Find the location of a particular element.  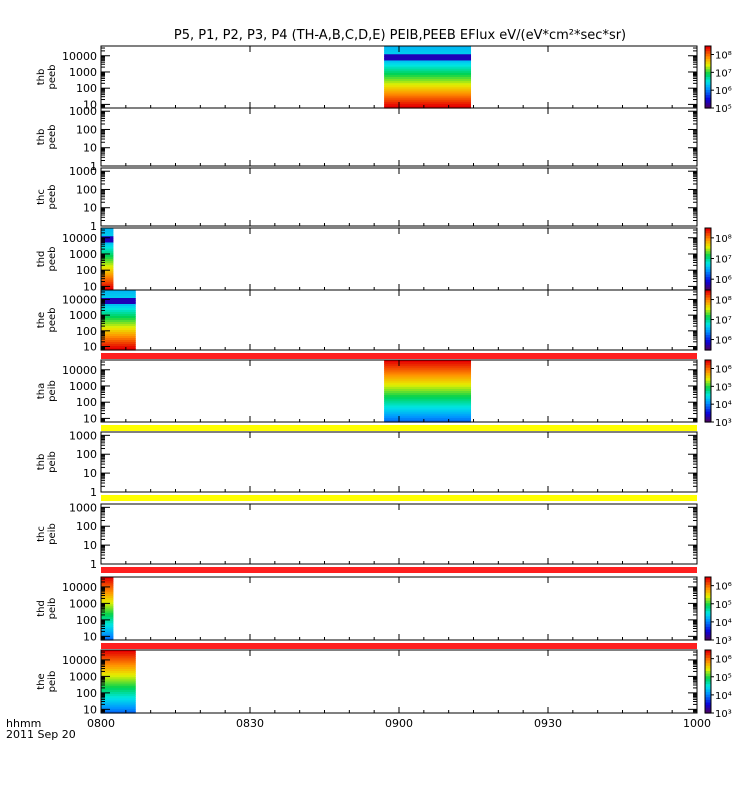

x-tick-label: 0800 is located at coordinates (101, 723).